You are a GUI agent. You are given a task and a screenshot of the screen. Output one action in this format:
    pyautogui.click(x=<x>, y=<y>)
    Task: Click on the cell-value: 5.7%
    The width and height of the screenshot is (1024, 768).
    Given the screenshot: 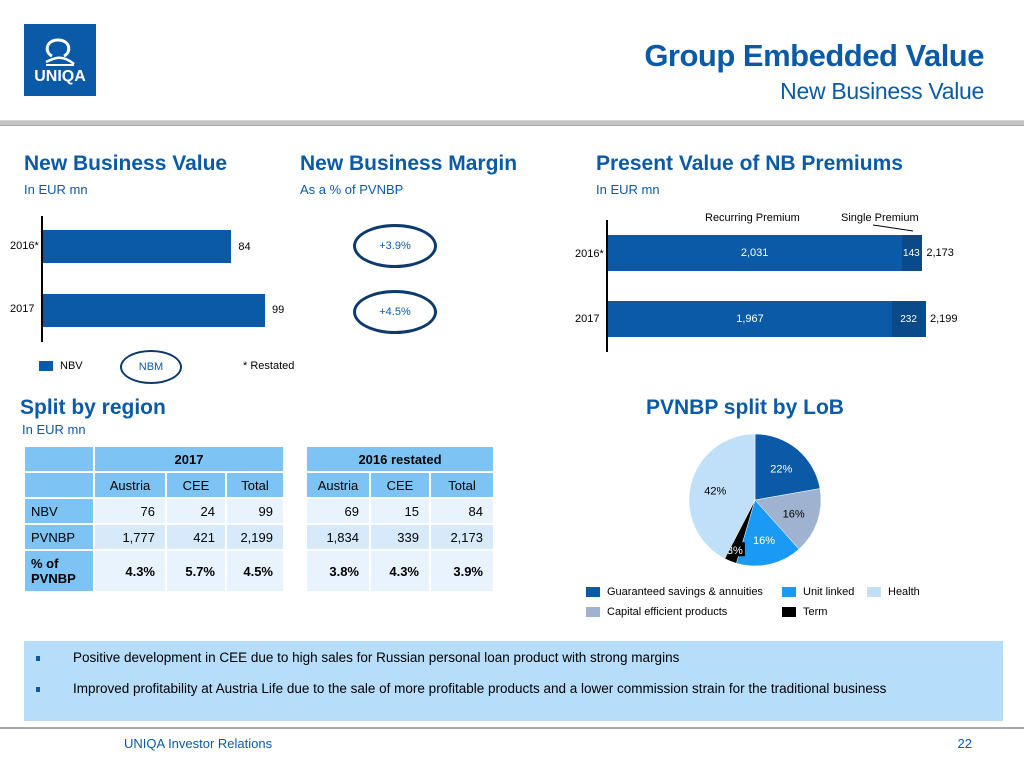 What is the action you would take?
    pyautogui.click(x=196, y=571)
    